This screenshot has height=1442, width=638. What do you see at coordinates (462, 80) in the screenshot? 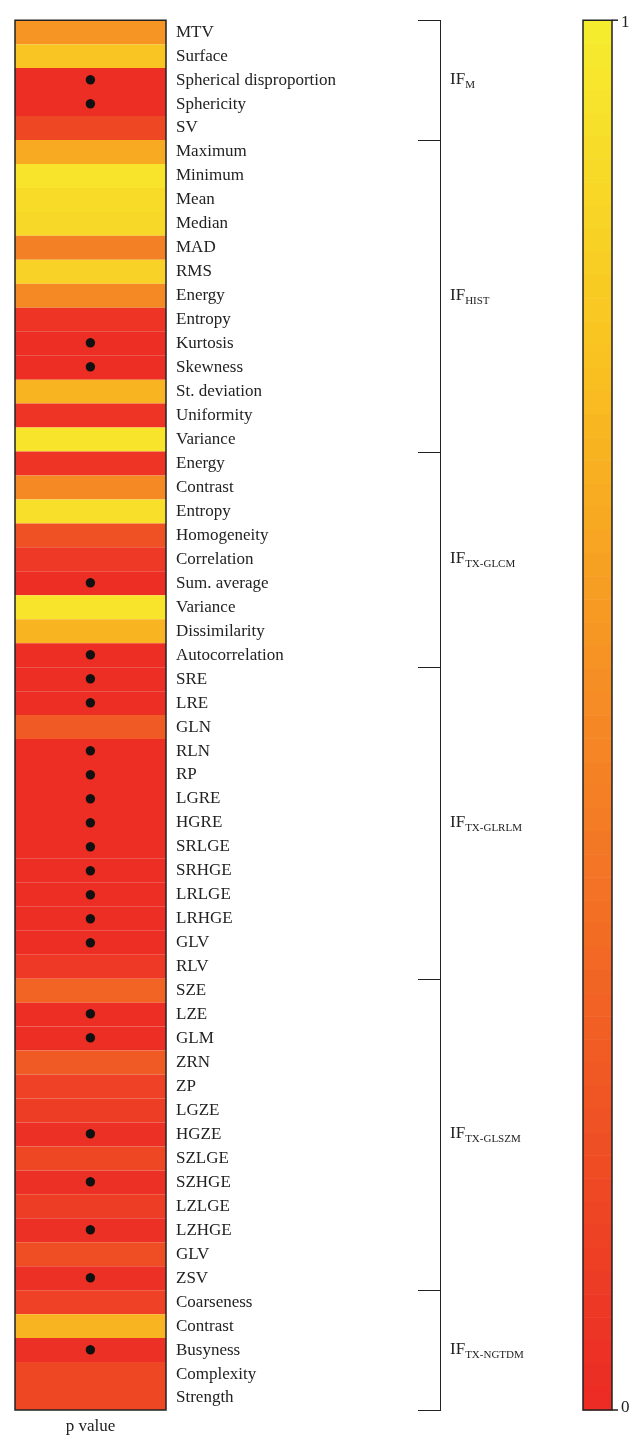
I see `y2-tick-label: IF$_{M}$` at bounding box center [462, 80].